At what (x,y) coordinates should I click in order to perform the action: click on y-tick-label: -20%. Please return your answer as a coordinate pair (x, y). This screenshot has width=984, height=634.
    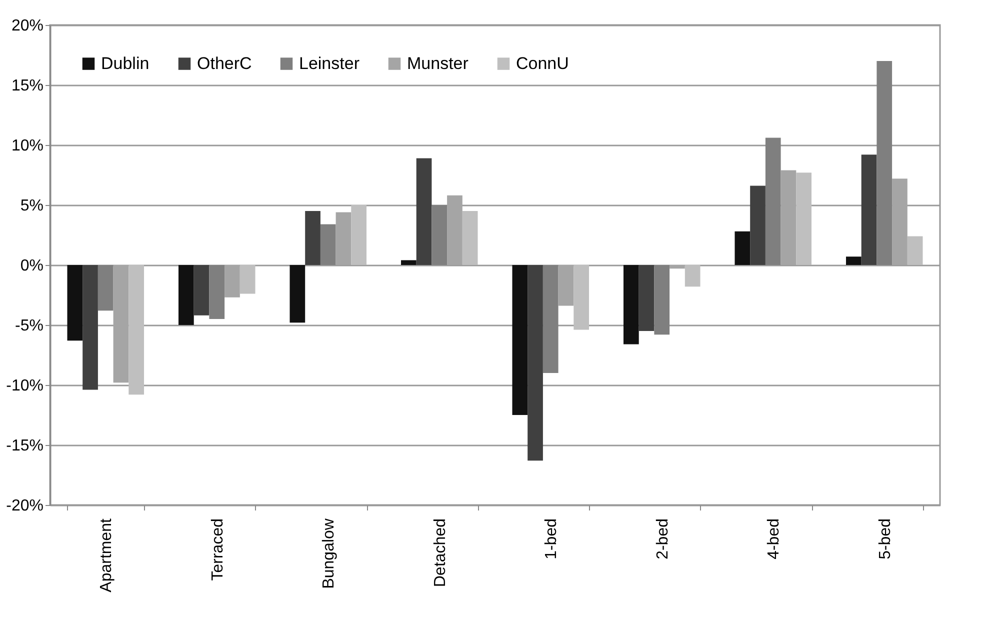
    Looking at the image, I should click on (25, 506).